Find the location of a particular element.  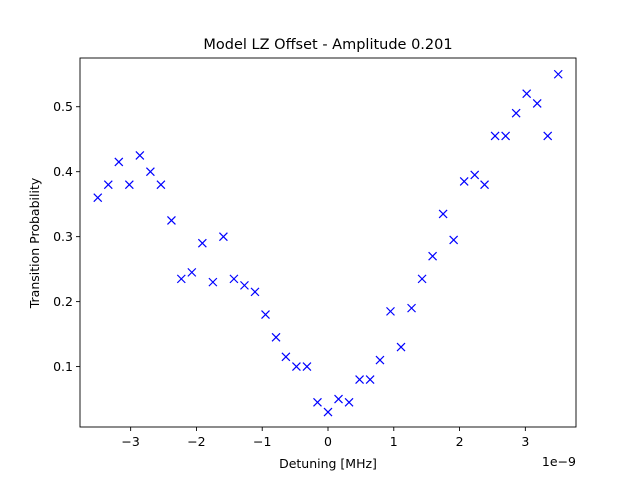

x-axis-label: Detuning [MHz] is located at coordinates (328, 463).